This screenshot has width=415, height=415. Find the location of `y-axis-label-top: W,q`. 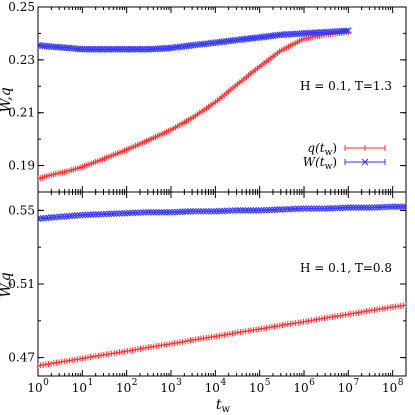

y-axis-label-top: W,q is located at coordinates (7, 99).